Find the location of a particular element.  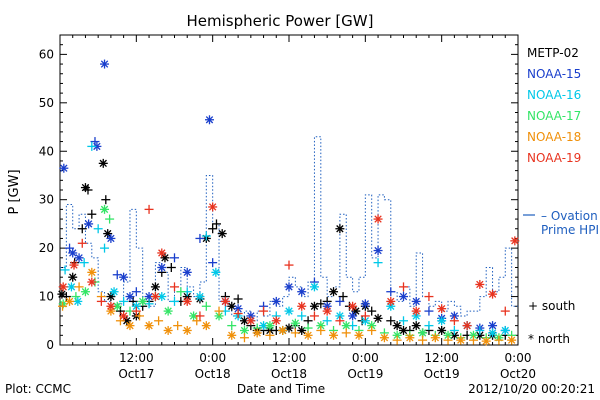

y-tick-label: 40 is located at coordinates (46, 151).